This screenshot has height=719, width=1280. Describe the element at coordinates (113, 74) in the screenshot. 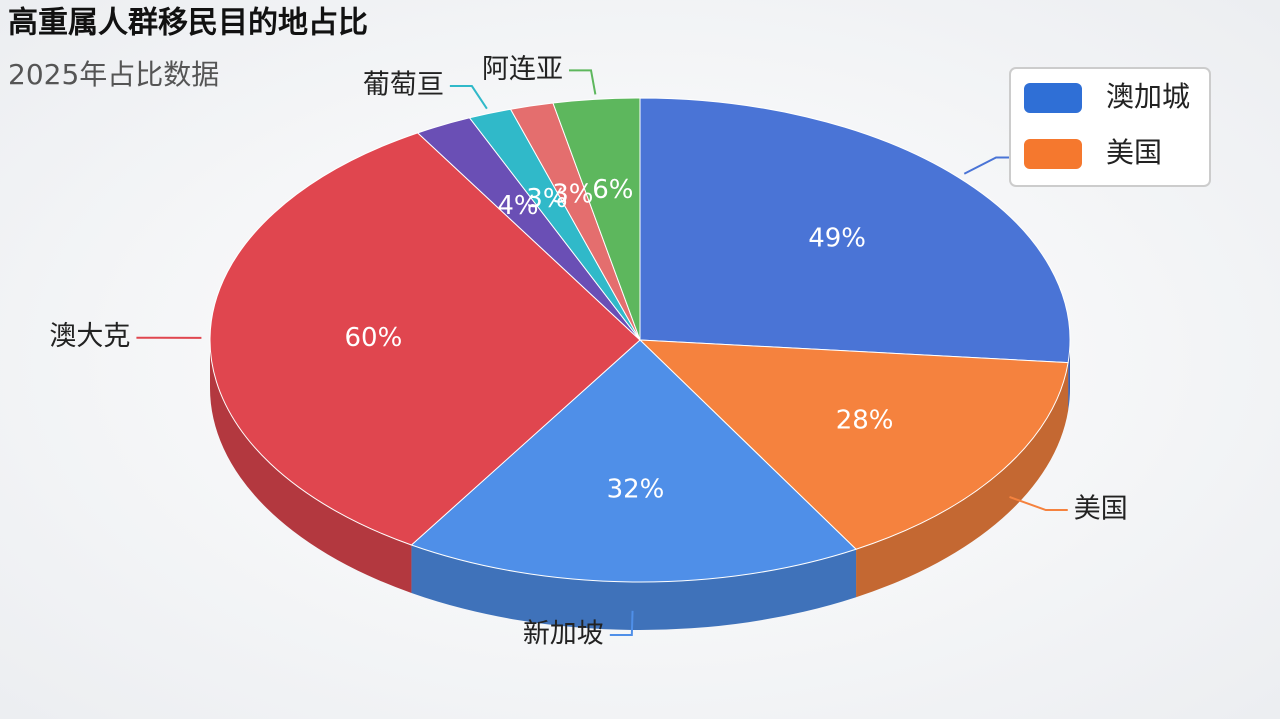

I see `chart-subtitle: 2025年占比数据` at that location.